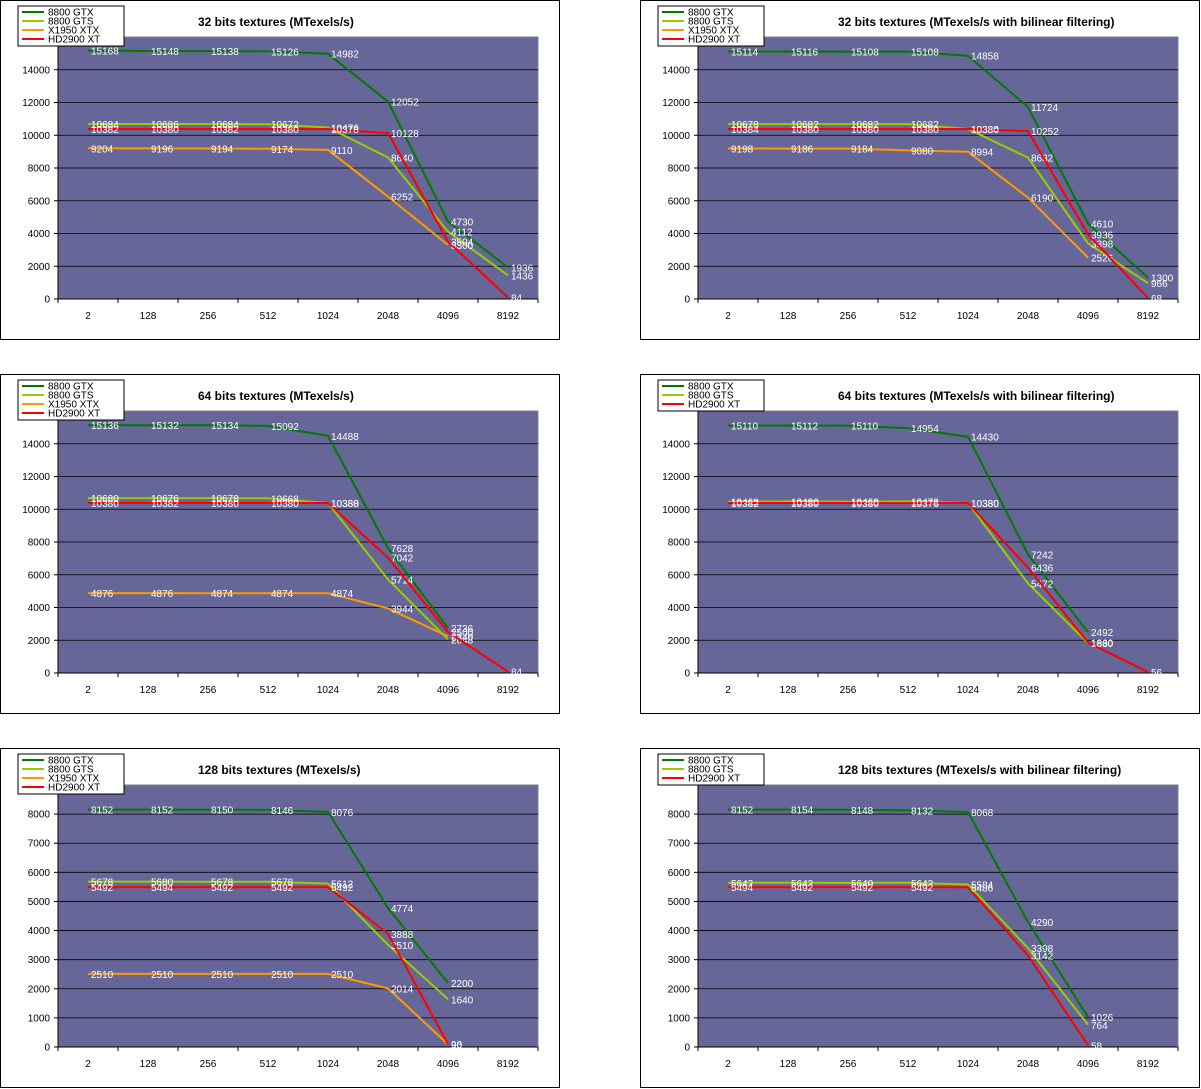 Image resolution: width=1201 pixels, height=1089 pixels. What do you see at coordinates (165, 52) in the screenshot?
I see `data-label: 15148` at bounding box center [165, 52].